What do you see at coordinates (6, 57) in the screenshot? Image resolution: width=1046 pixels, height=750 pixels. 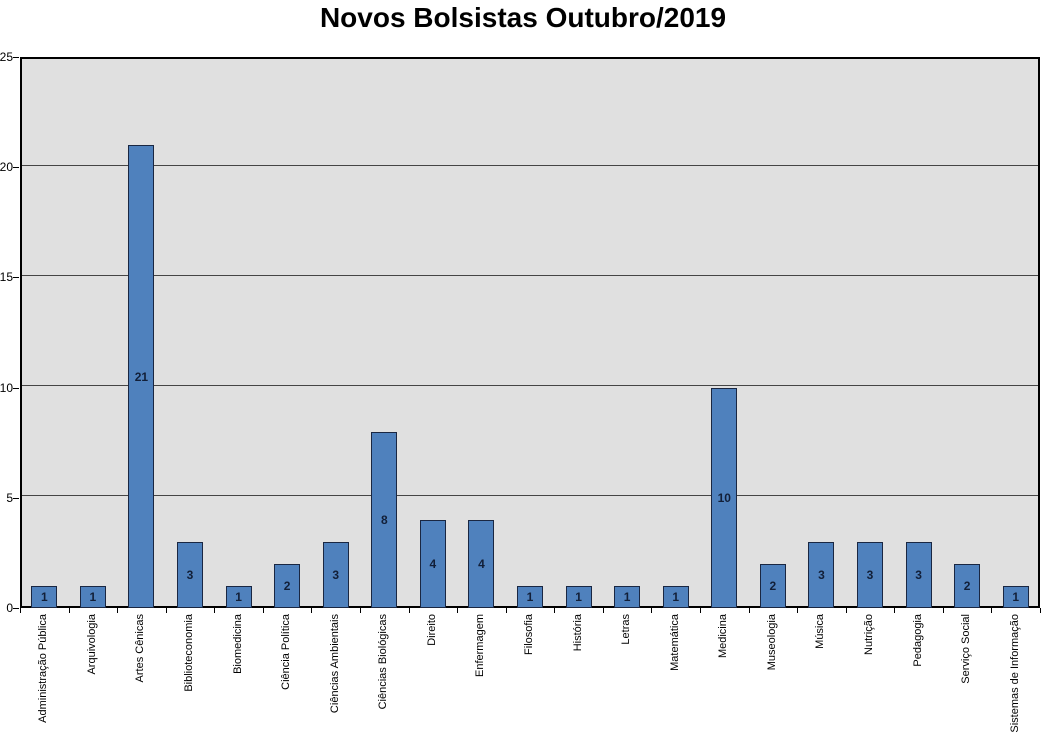 I see `y-axis-tick-label: 25` at bounding box center [6, 57].